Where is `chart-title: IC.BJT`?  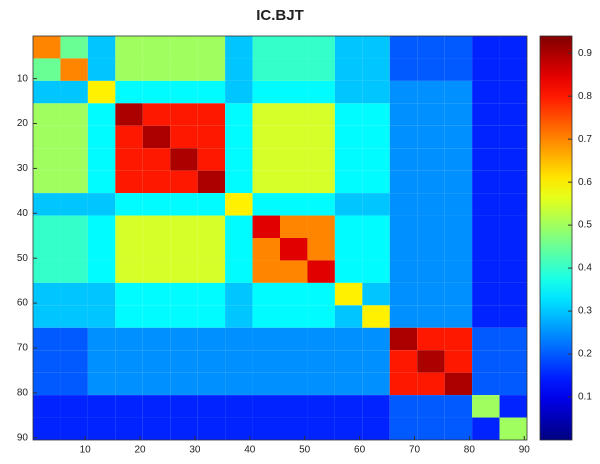
chart-title: IC.BJT is located at coordinates (280, 15).